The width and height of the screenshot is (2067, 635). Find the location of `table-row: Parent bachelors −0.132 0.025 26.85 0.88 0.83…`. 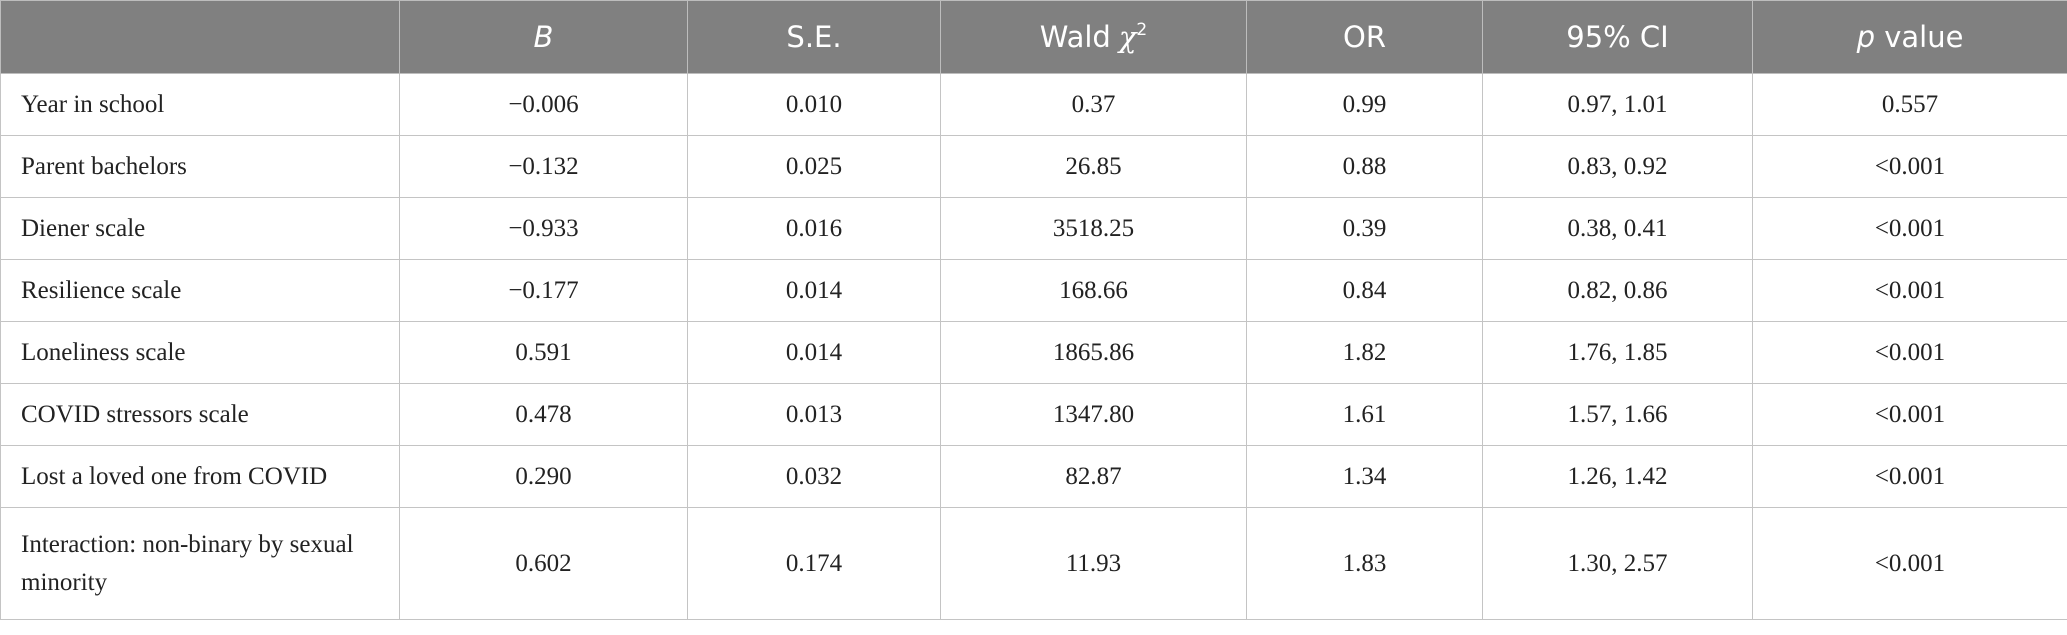

table-row: Parent bachelors −0.132 0.025 26.85 0.88 0.83… is located at coordinates (1033, 166).